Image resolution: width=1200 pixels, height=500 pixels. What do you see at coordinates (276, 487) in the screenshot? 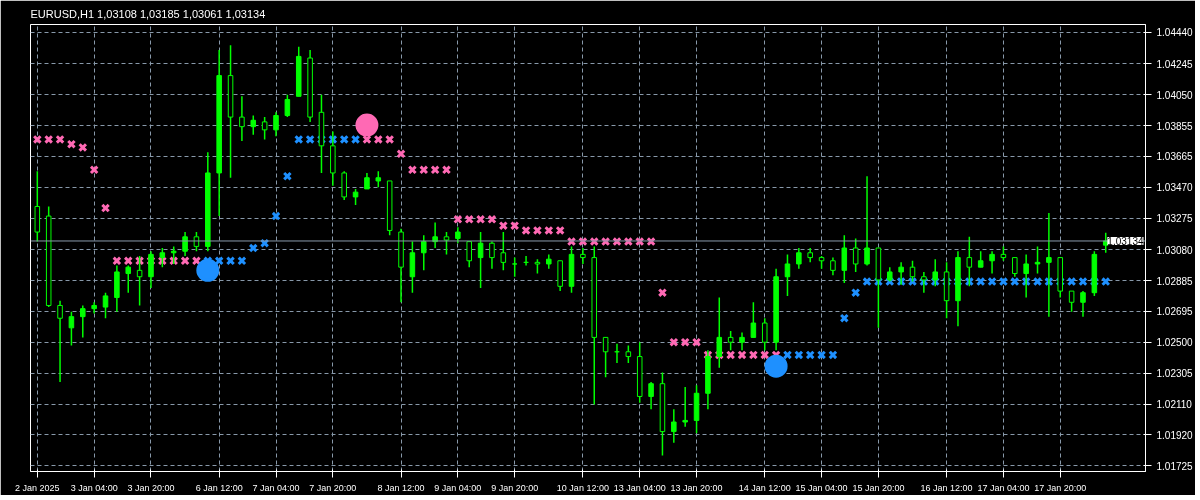
I see `x-tick-label: 7 Jan 04:00` at bounding box center [276, 487].